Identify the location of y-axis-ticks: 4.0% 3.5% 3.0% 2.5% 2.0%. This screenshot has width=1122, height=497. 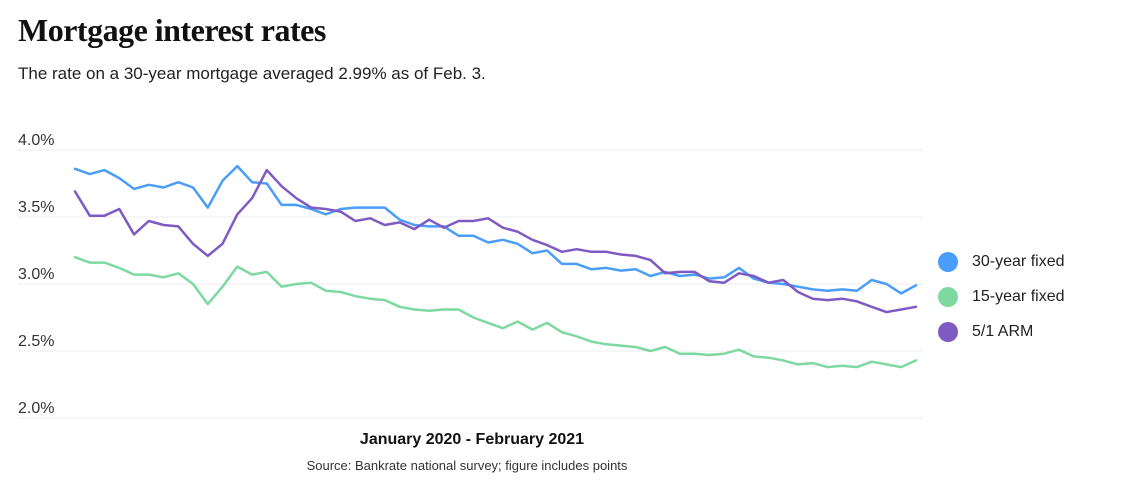
(36, 274).